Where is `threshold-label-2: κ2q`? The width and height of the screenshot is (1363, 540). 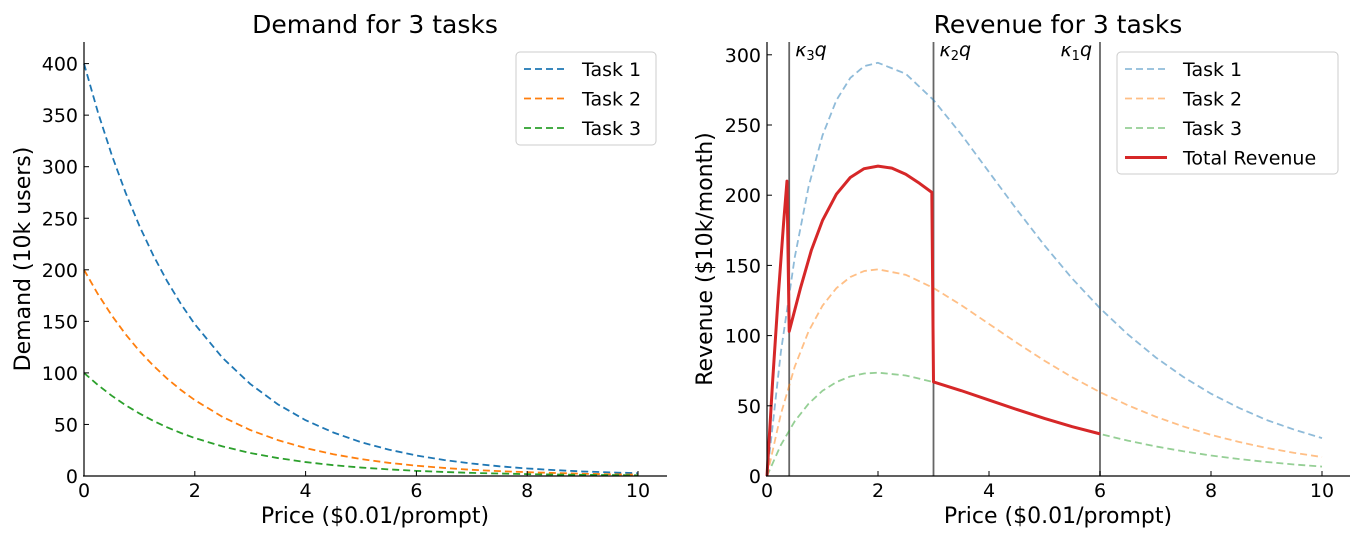 threshold-label-2: κ2q is located at coordinates (956, 51).